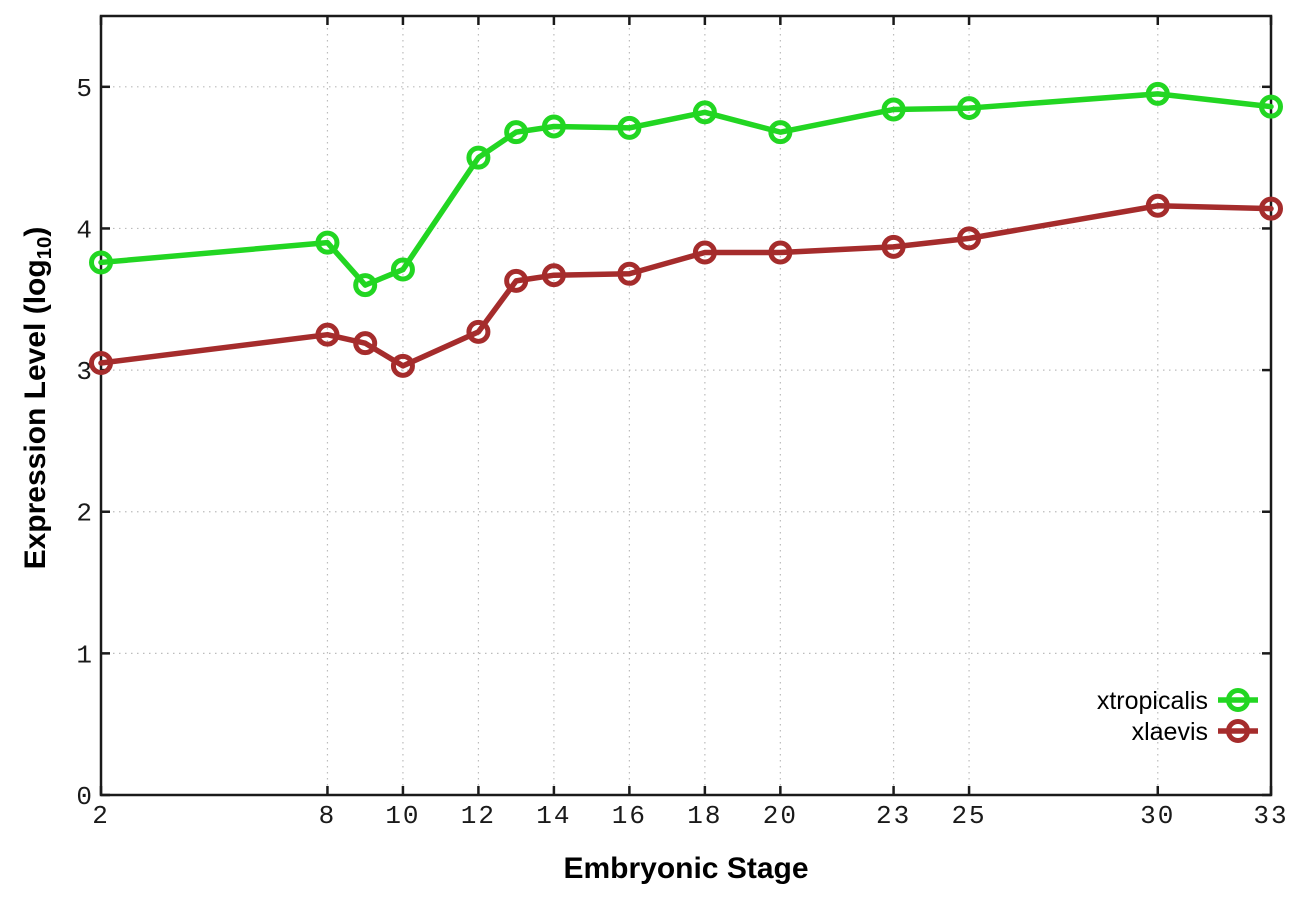 The image size is (1296, 907). I want to click on legend-sample-marker-xlaevis, so click(1238, 731).